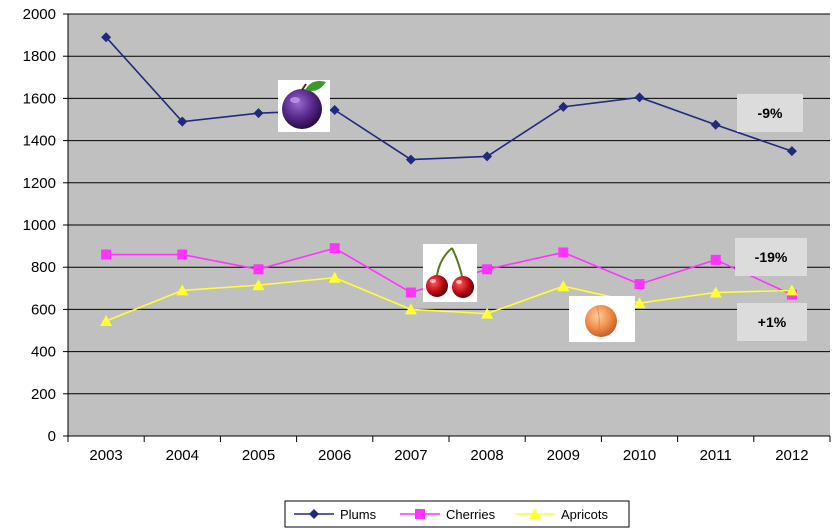  What do you see at coordinates (43, 352) in the screenshot?
I see `y-tick-label: 400` at bounding box center [43, 352].